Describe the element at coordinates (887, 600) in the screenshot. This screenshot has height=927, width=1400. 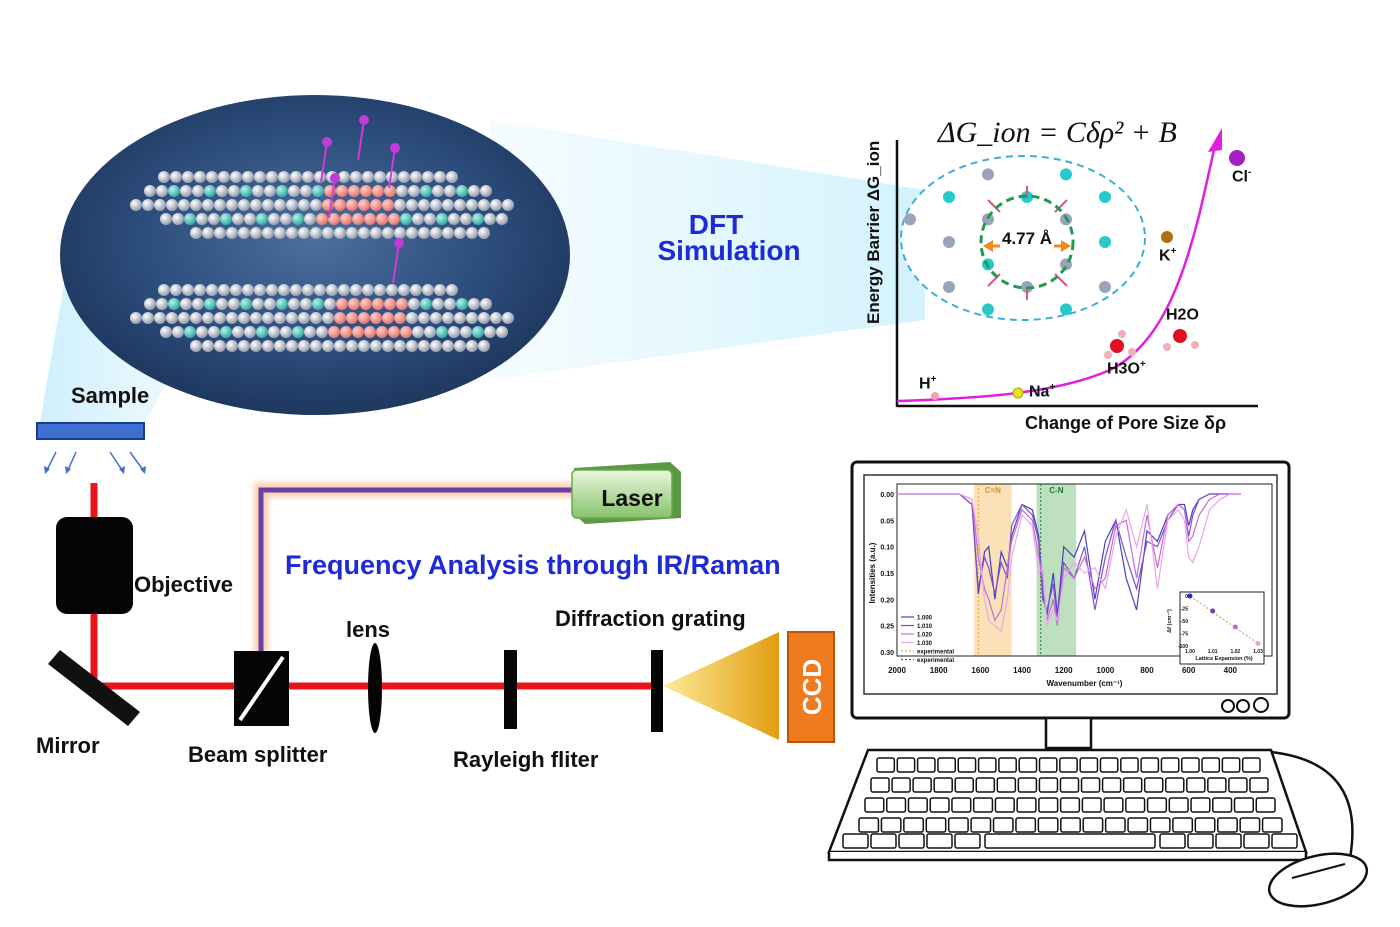
I see `y-tick-4: 0.20` at that location.